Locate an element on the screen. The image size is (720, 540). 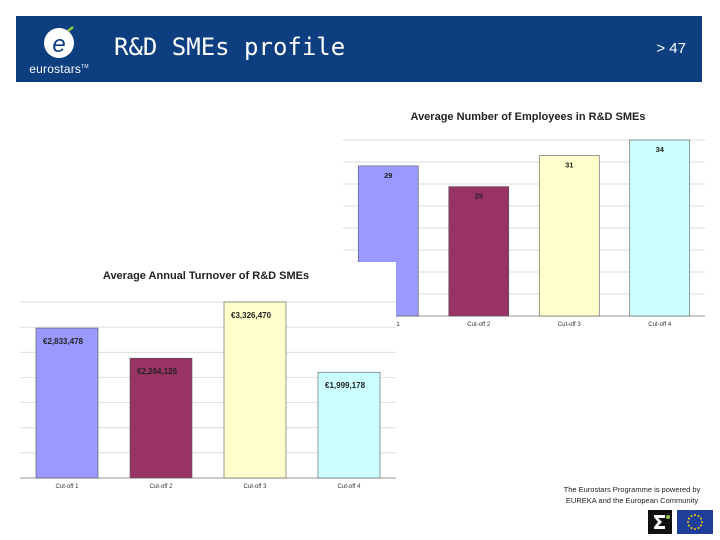
chart-title: Average Annual Turnover of R&D SMEs is located at coordinates (206, 276).